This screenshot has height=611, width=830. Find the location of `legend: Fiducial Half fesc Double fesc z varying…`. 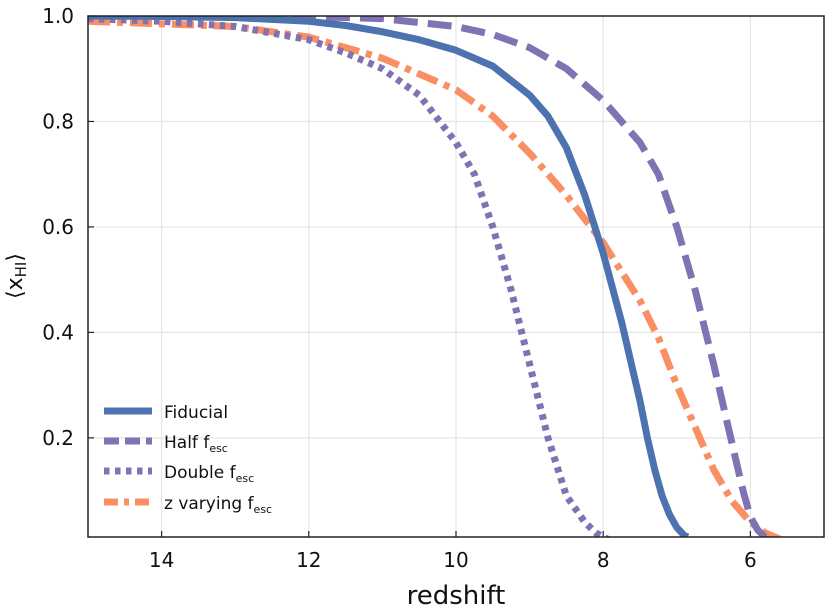

legend: Fiducial Half fesc Double fesc z varying… is located at coordinates (188, 459).